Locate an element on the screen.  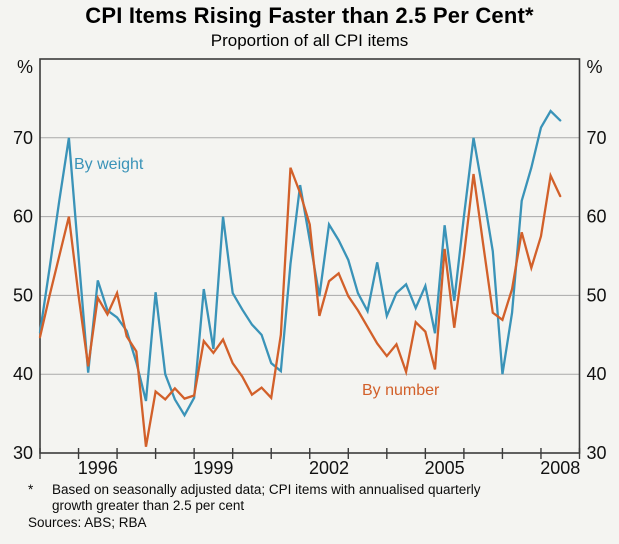
y-tick-label-right: 40 is located at coordinates (597, 374).